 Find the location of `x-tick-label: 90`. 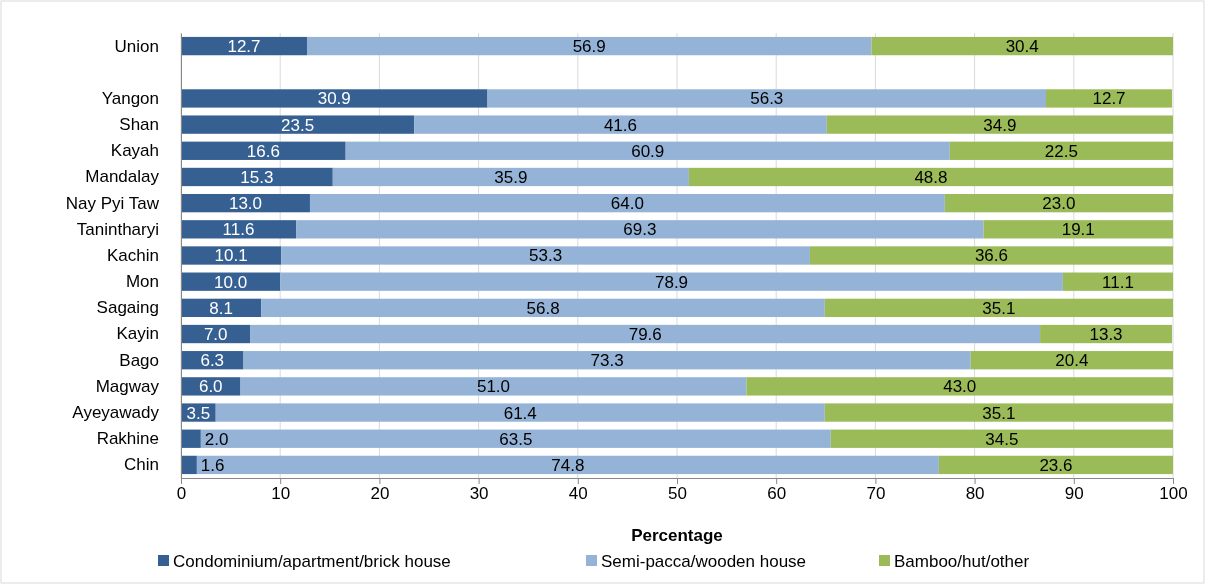

x-tick-label: 90 is located at coordinates (1074, 494).